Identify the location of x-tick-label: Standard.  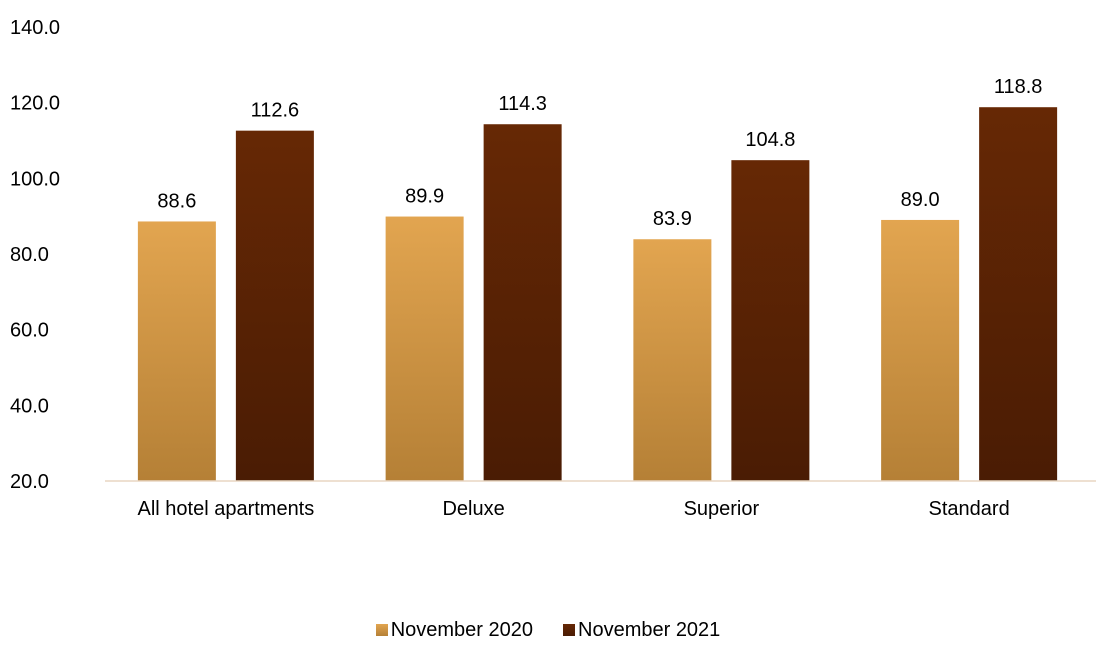
(969, 509).